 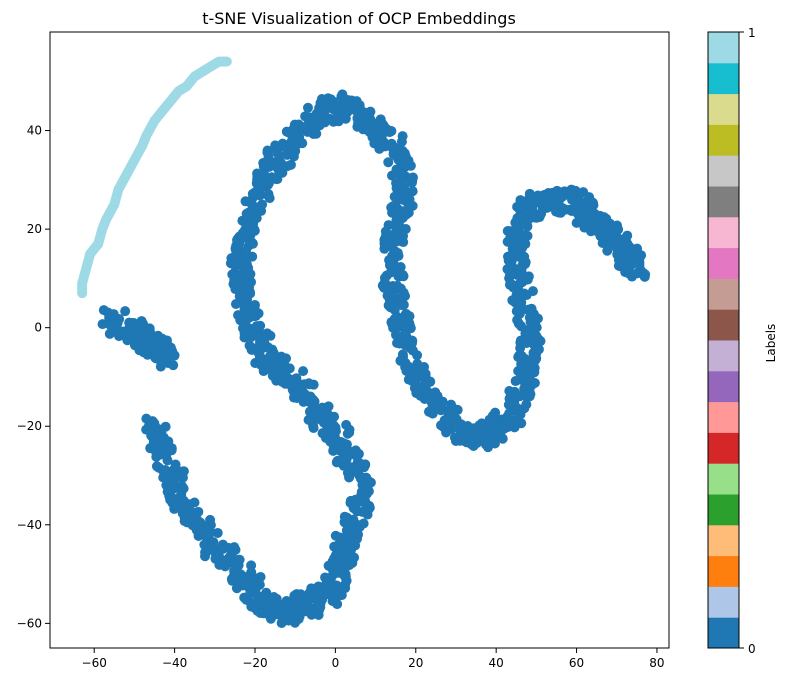 What do you see at coordinates (29, 525) in the screenshot?
I see `y-tick-label: −40` at bounding box center [29, 525].